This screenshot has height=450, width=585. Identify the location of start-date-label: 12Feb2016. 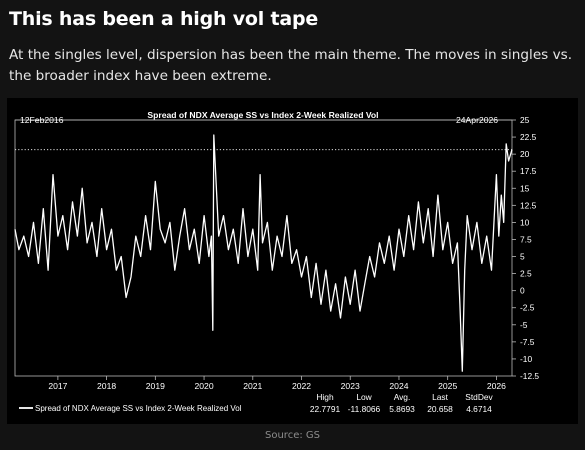
(42, 120).